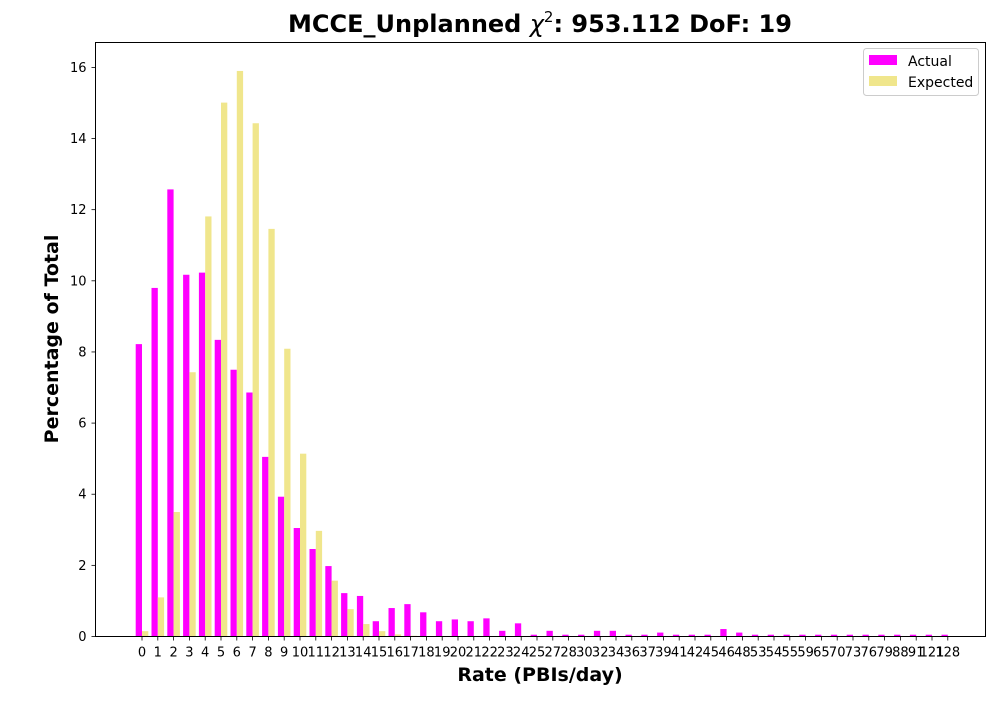  What do you see at coordinates (268, 653) in the screenshot?
I see `x-tick-label: 8` at bounding box center [268, 653].